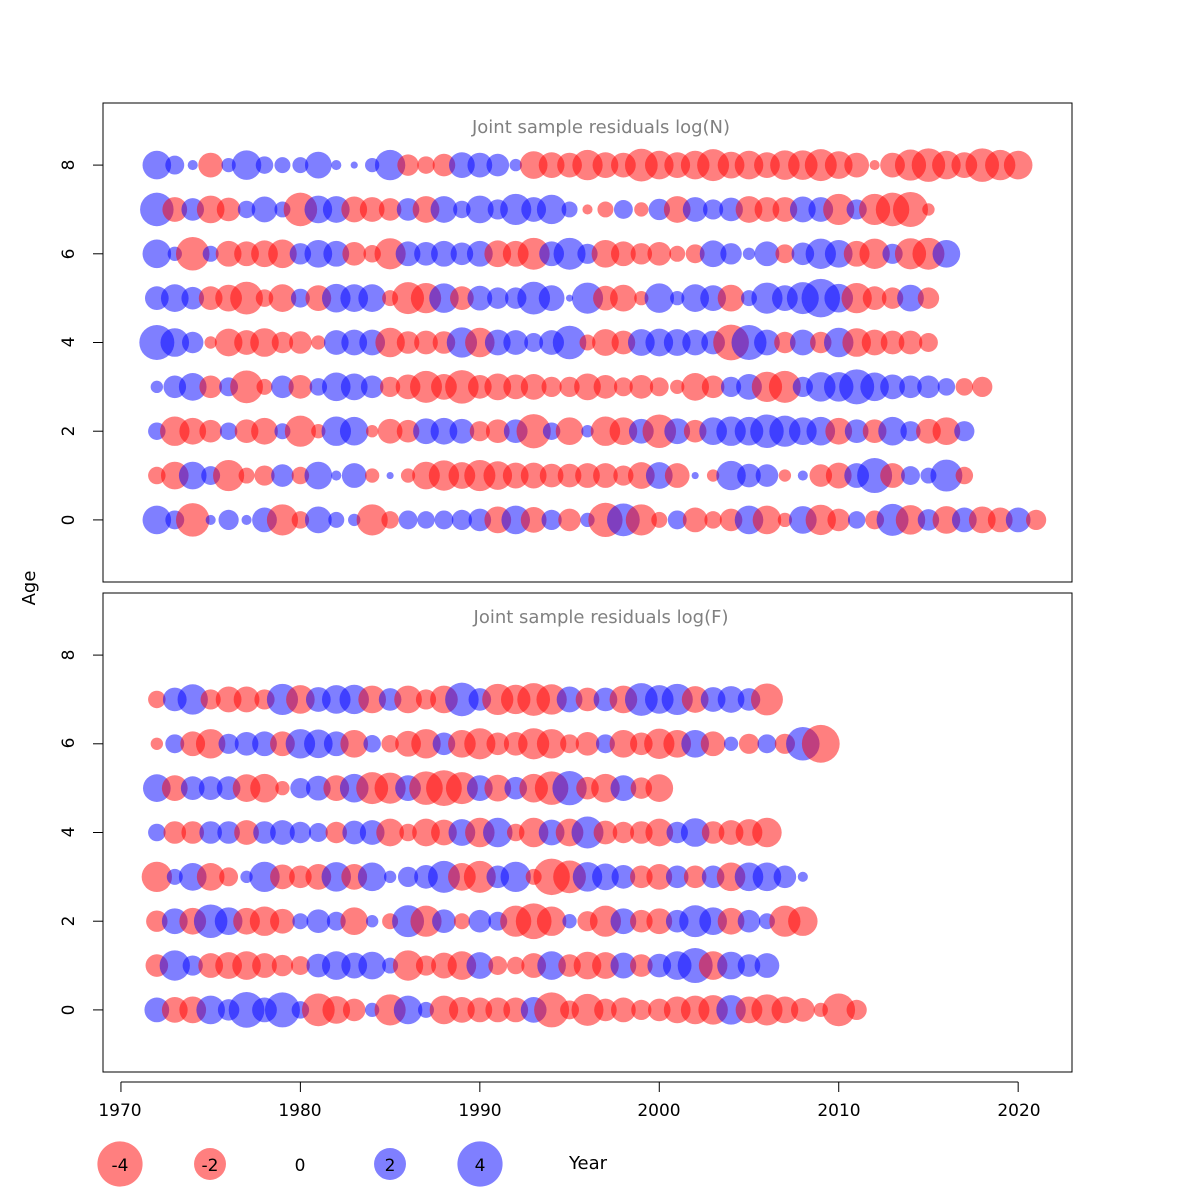  Describe the element at coordinates (516, 209) in the screenshot. I see `bubble-top-age7-1992` at that location.